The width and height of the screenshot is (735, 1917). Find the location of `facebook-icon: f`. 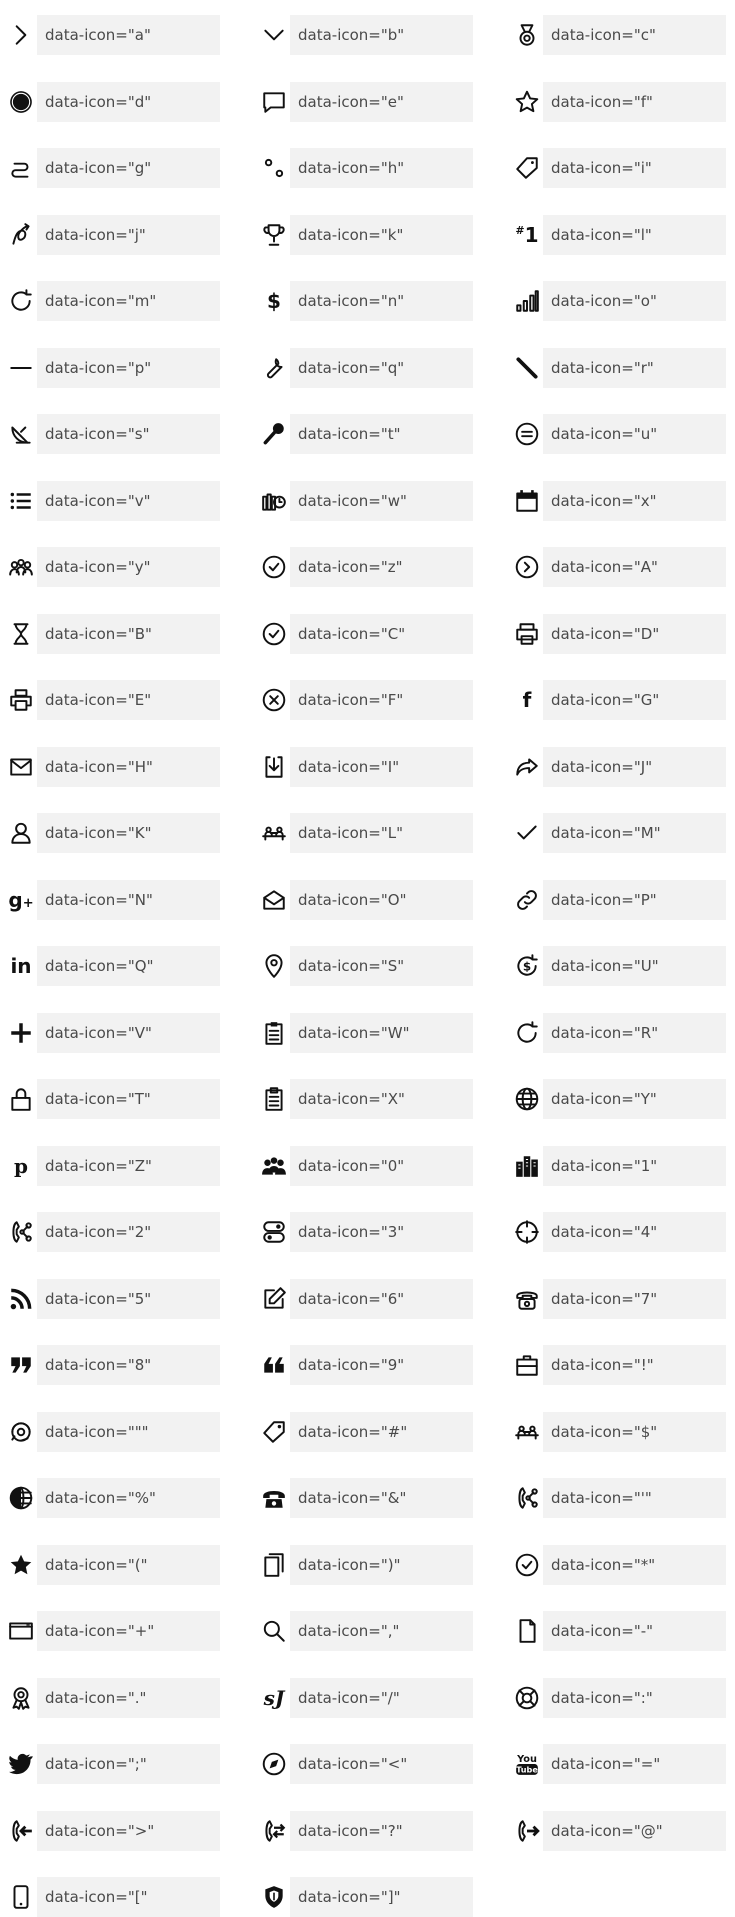

facebook-icon: f is located at coordinates (527, 700).